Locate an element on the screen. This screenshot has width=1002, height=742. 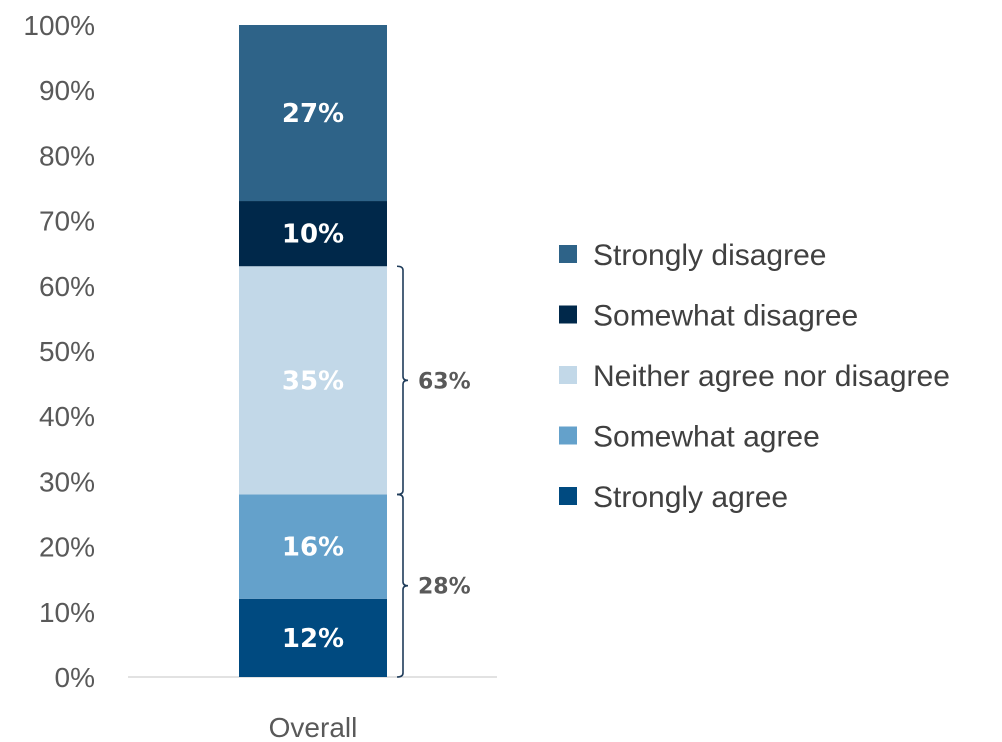
bar-segment-strongly-disagree is located at coordinates (313, 113).